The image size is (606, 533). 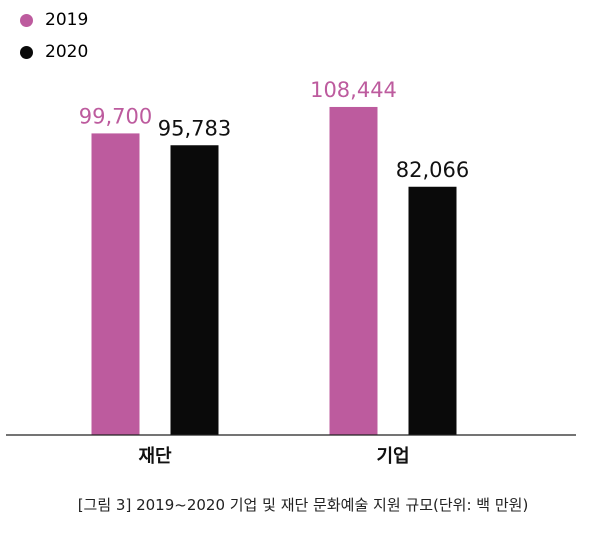 What do you see at coordinates (67, 52) in the screenshot?
I see `legend-label-2020: 2020` at bounding box center [67, 52].